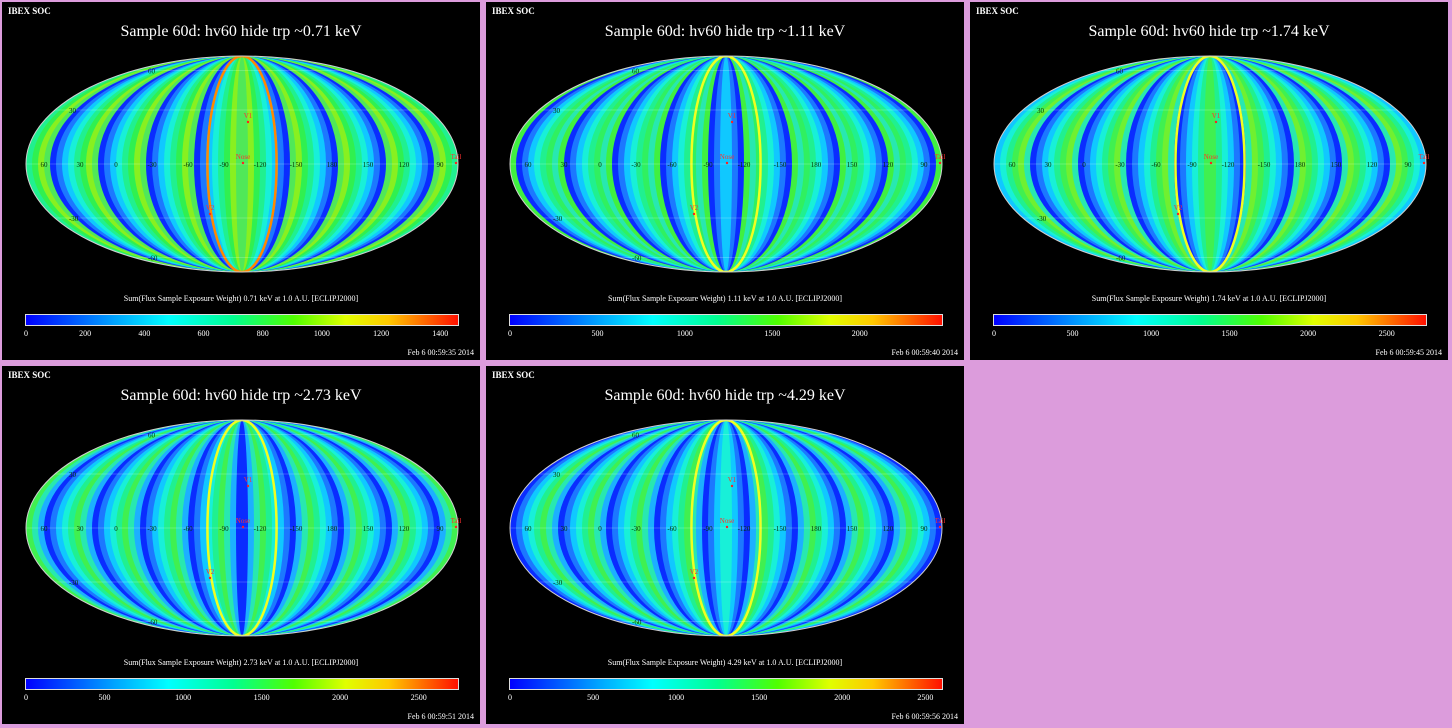  Describe the element at coordinates (924, 716) in the screenshot. I see `timestamp: Feb 6 00:59:56 2014` at that location.